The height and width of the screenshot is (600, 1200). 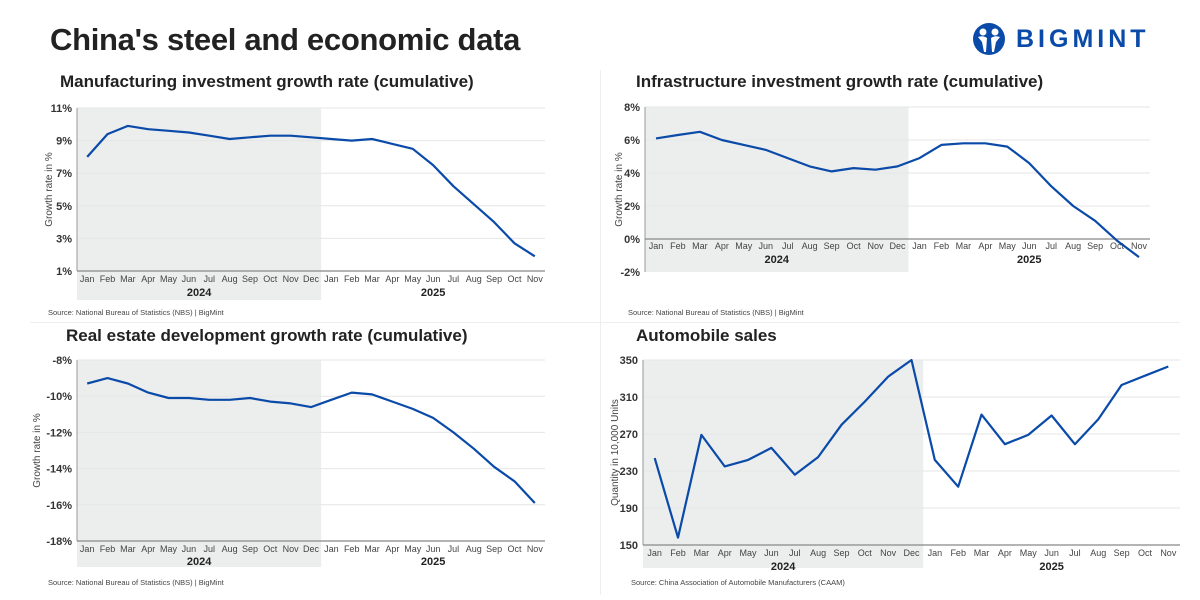 What do you see at coordinates (632, 108) in the screenshot?
I see `y-tick-label: 8%` at bounding box center [632, 108].